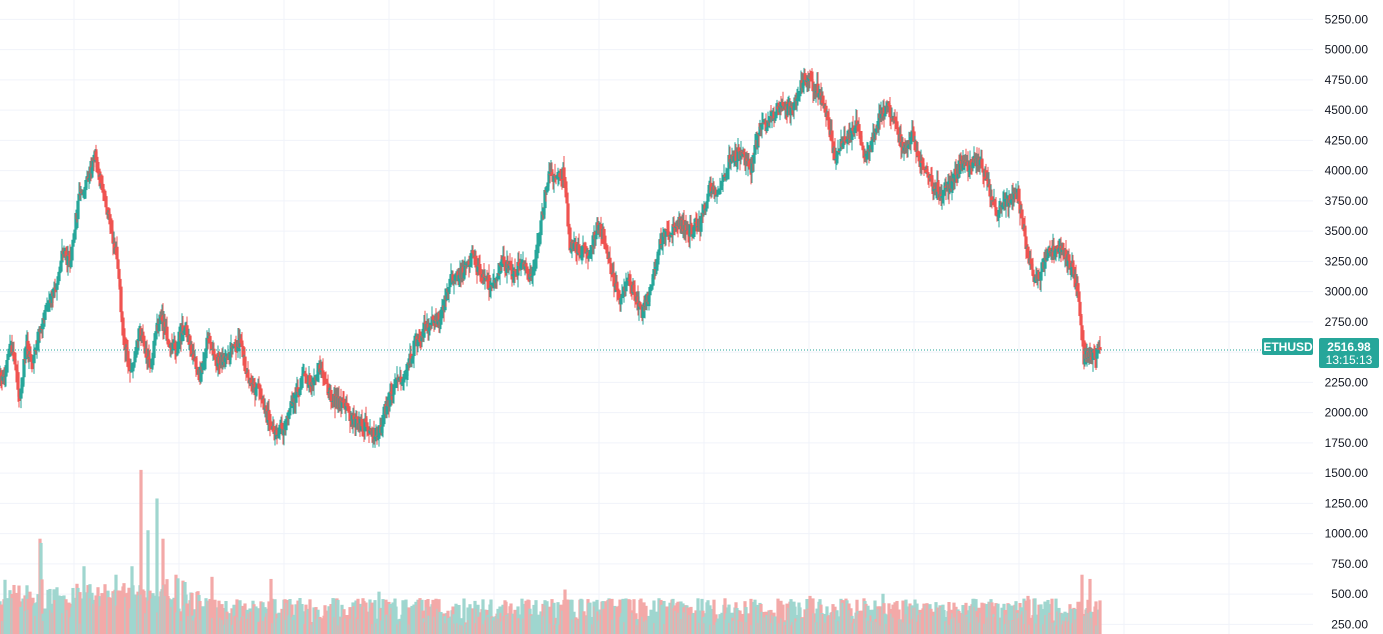  Describe the element at coordinates (1347, 443) in the screenshot. I see `price-tick-label: 1750.00` at that location.